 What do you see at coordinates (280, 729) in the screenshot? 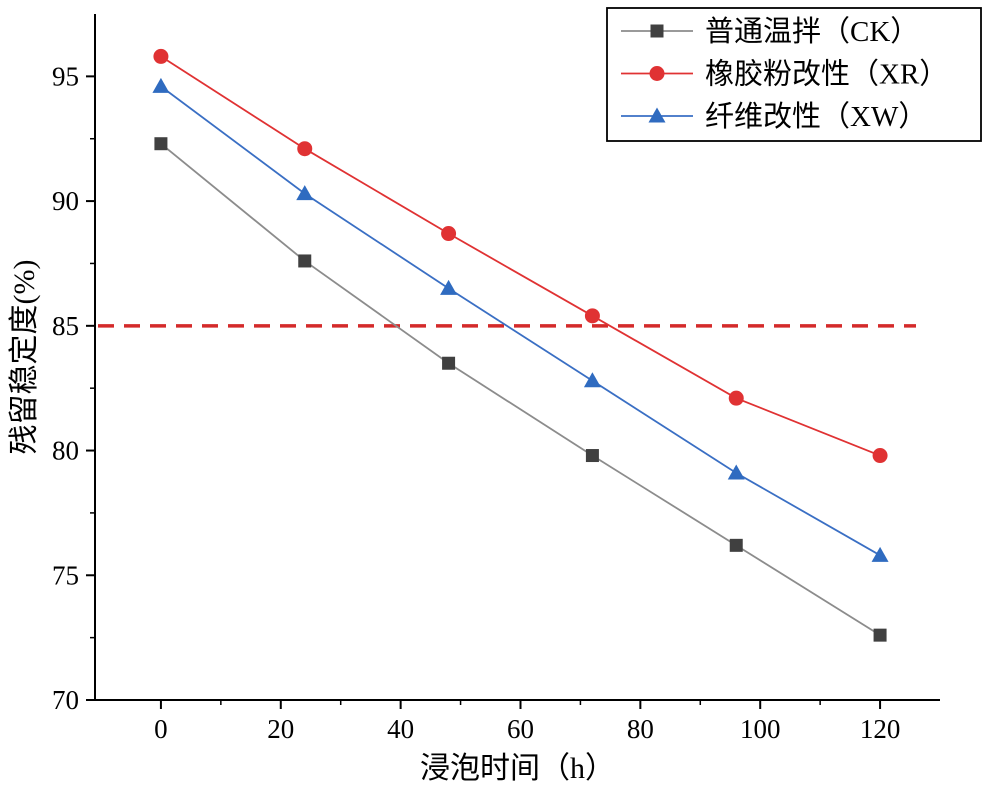
I see `x-tick-label: 20` at bounding box center [280, 729].